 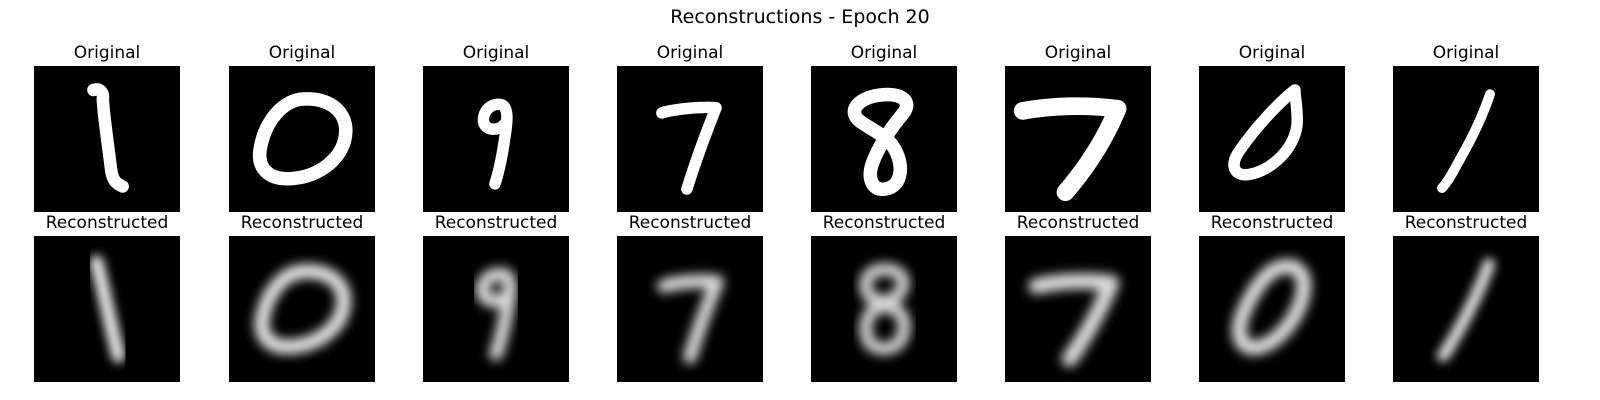 What do you see at coordinates (800, 17) in the screenshot?
I see `figure-title: Reconstructions - Epoch 20` at bounding box center [800, 17].